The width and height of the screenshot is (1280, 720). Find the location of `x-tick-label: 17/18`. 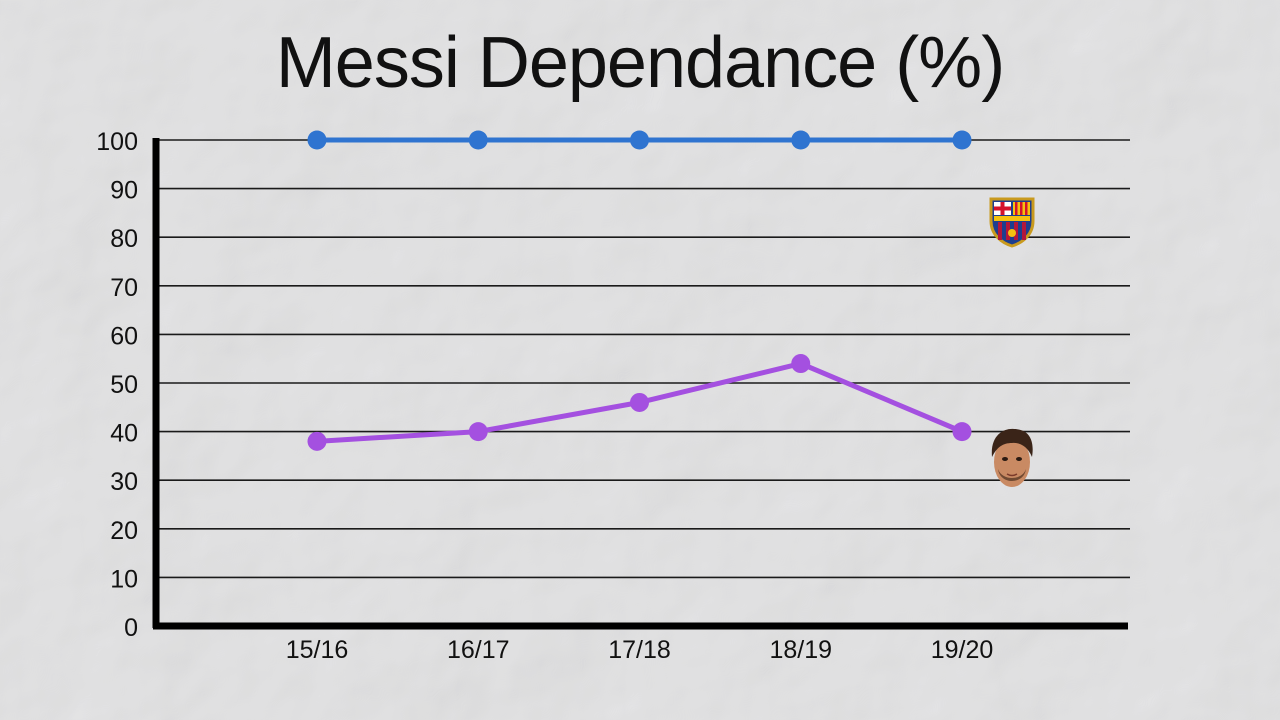

x-tick-label: 17/18 is located at coordinates (639, 650).